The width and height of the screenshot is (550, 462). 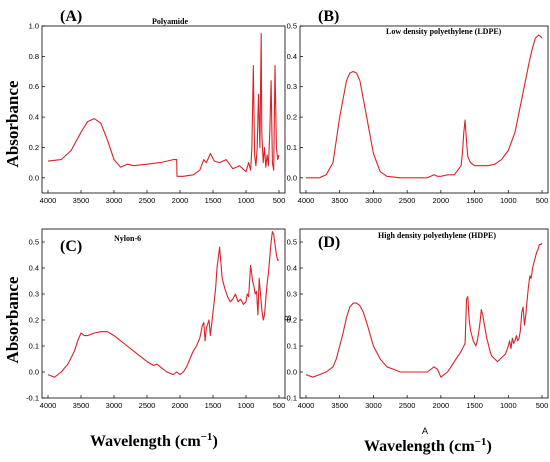 I want to click on stray-axis-label-b: B, so click(x=288, y=318).